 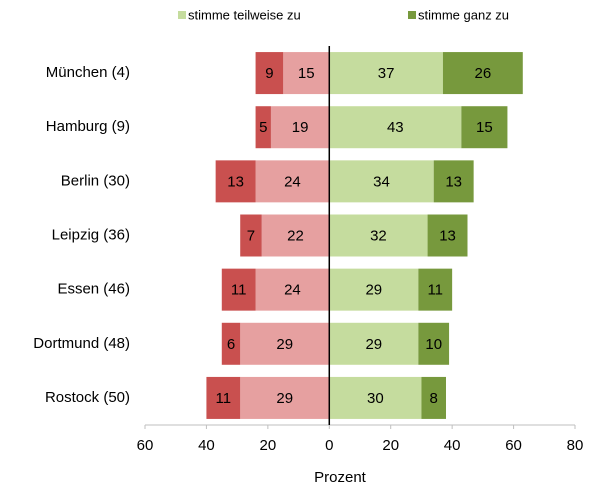 I want to click on category-label: München (4), so click(x=88, y=72).